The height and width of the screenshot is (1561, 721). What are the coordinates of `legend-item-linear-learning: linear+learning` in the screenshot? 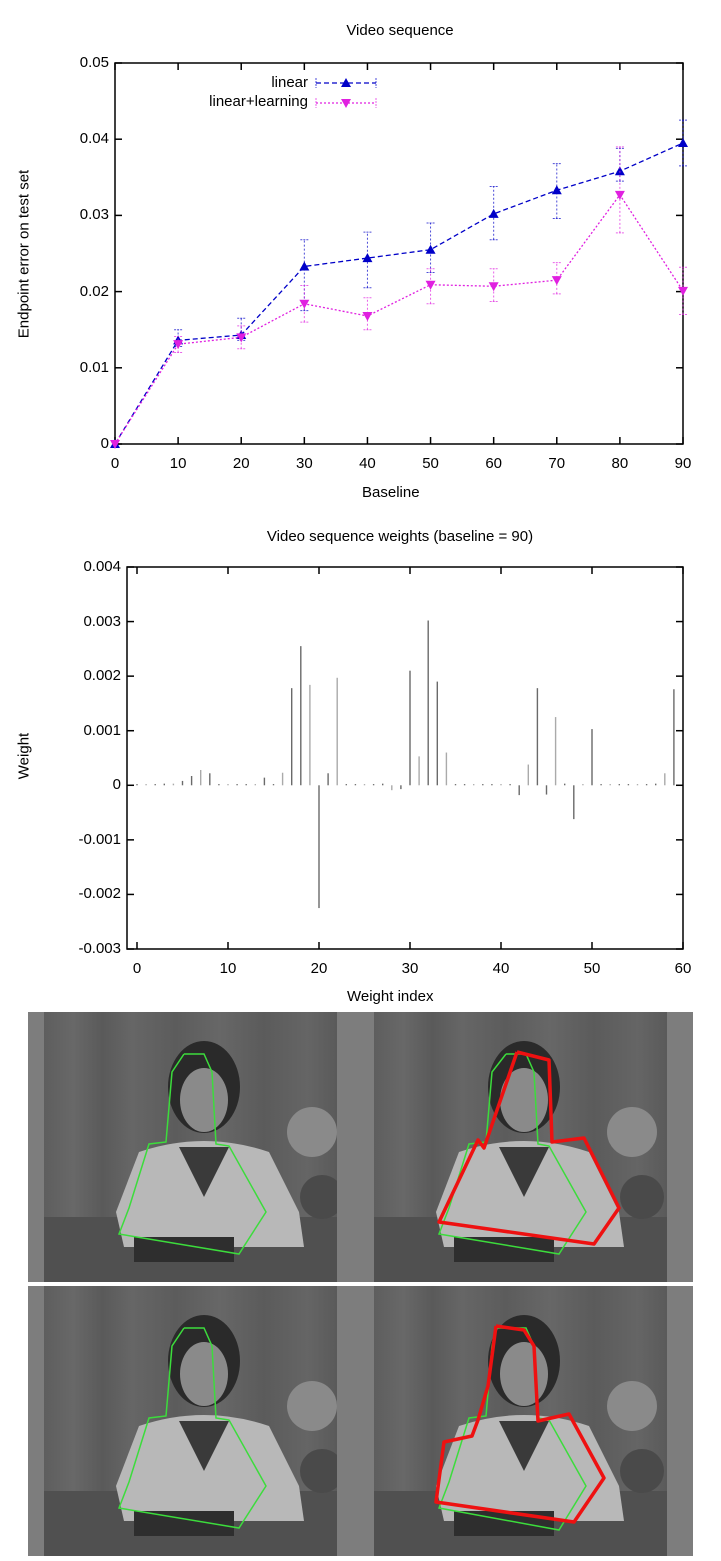 It's located at (258, 101).